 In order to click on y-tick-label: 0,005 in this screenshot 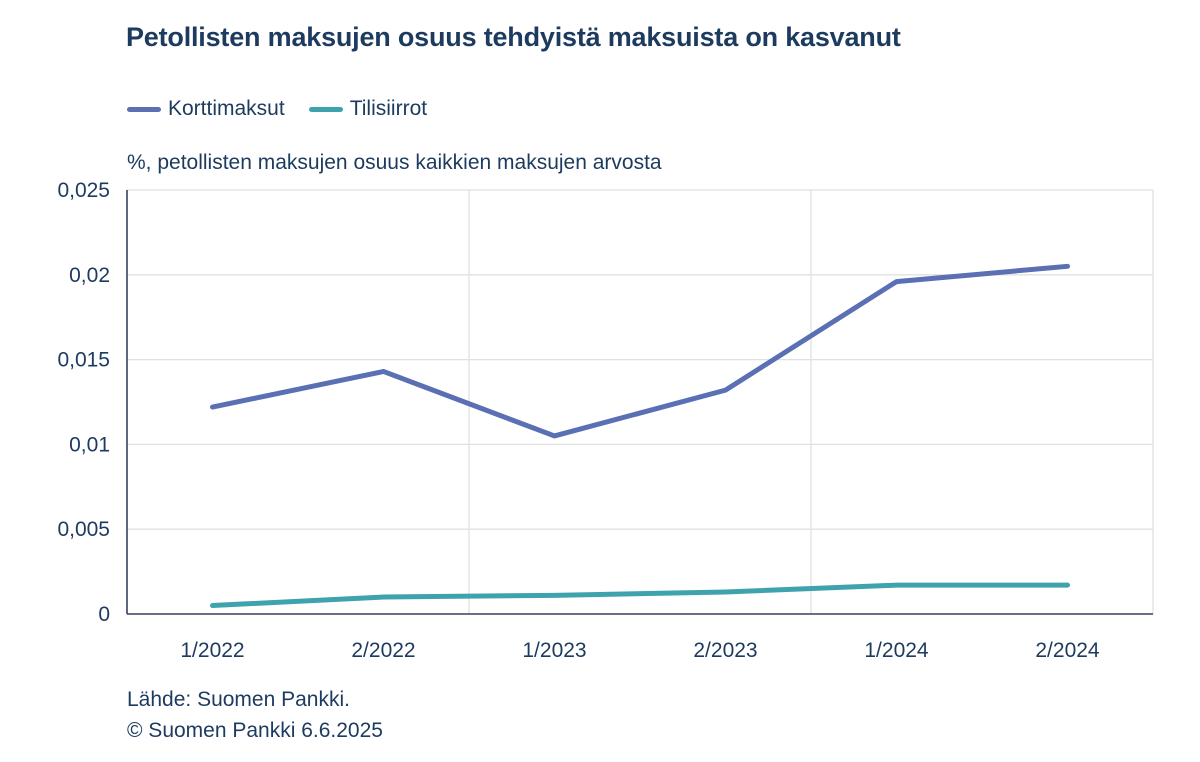, I will do `click(83, 529)`.